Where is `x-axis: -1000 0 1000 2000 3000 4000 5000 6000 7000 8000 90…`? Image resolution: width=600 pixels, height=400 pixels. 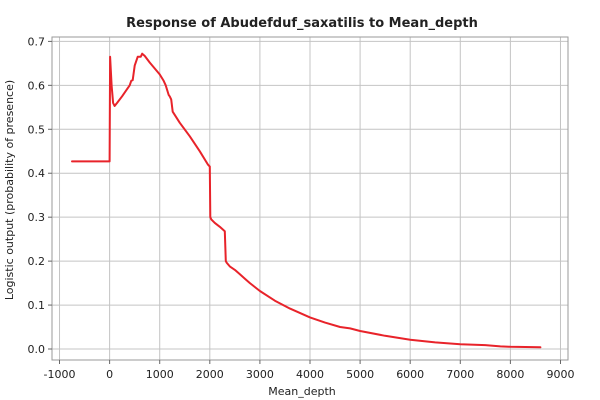 x-axis: -1000 0 1000 2000 3000 4000 5000 6000 7000 8000 90… is located at coordinates (309, 370).